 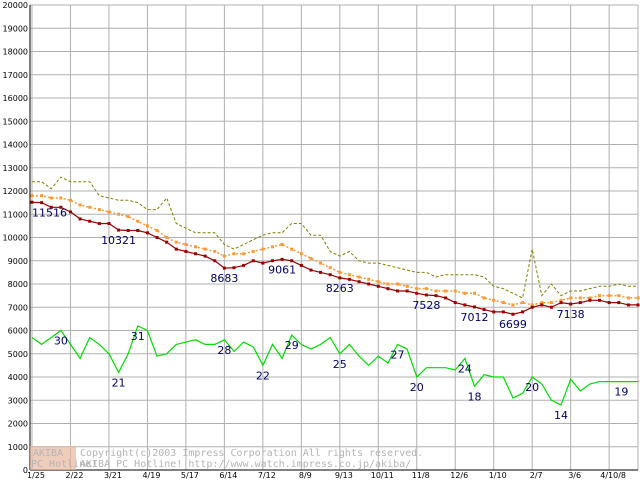 I want to click on data-label: 20, so click(x=532, y=387).